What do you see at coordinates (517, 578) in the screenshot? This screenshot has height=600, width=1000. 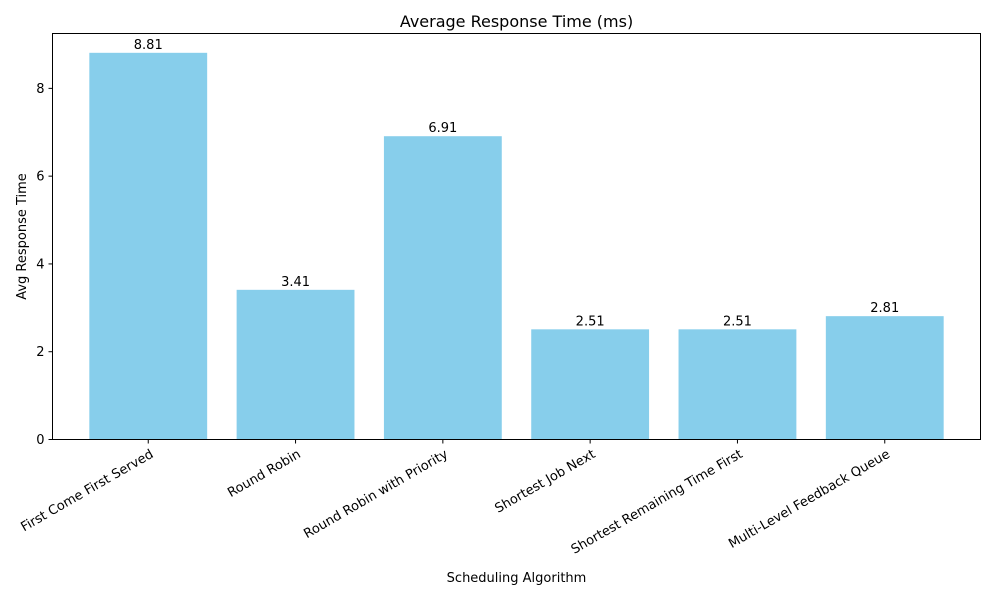 I see `x-axis-title: Scheduling Algorithm` at bounding box center [517, 578].